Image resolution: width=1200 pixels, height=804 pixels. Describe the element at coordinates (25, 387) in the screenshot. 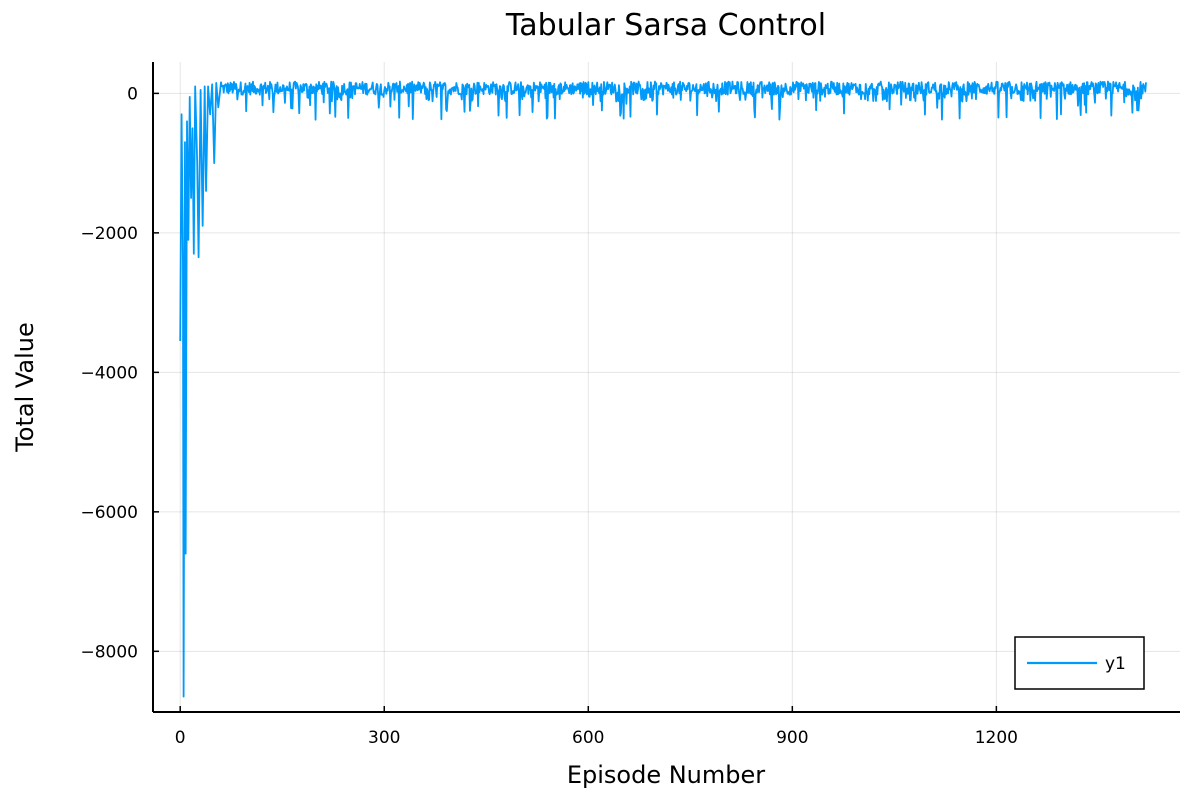

I see `y-axis-label: Total Value` at that location.